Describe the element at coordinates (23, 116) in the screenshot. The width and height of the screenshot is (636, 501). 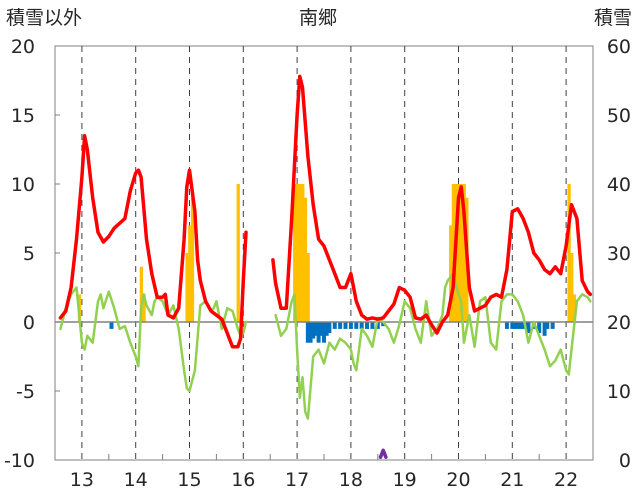
I see `y-left-tick-label: 15` at that location.